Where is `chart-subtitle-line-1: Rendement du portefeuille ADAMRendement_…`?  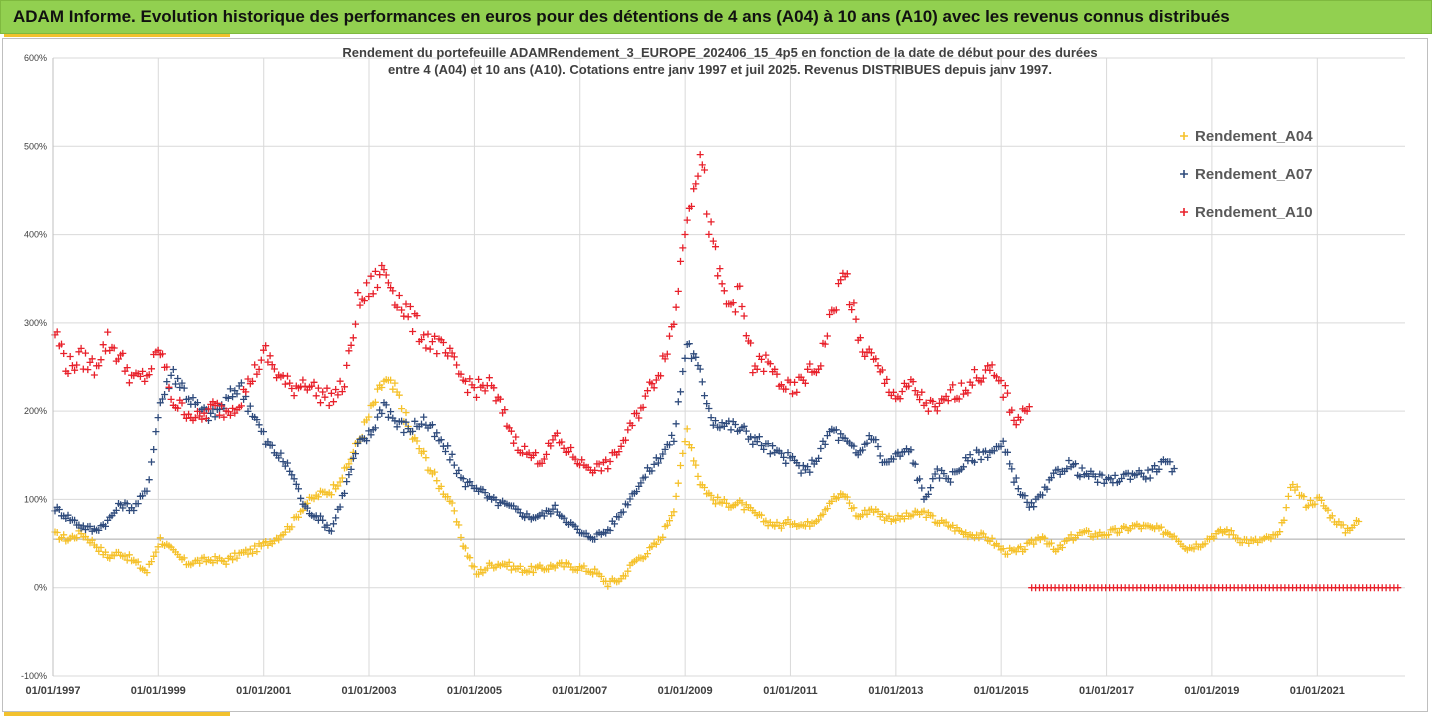
chart-subtitle-line-1: Rendement du portefeuille ADAMRendement_… is located at coordinates (720, 52).